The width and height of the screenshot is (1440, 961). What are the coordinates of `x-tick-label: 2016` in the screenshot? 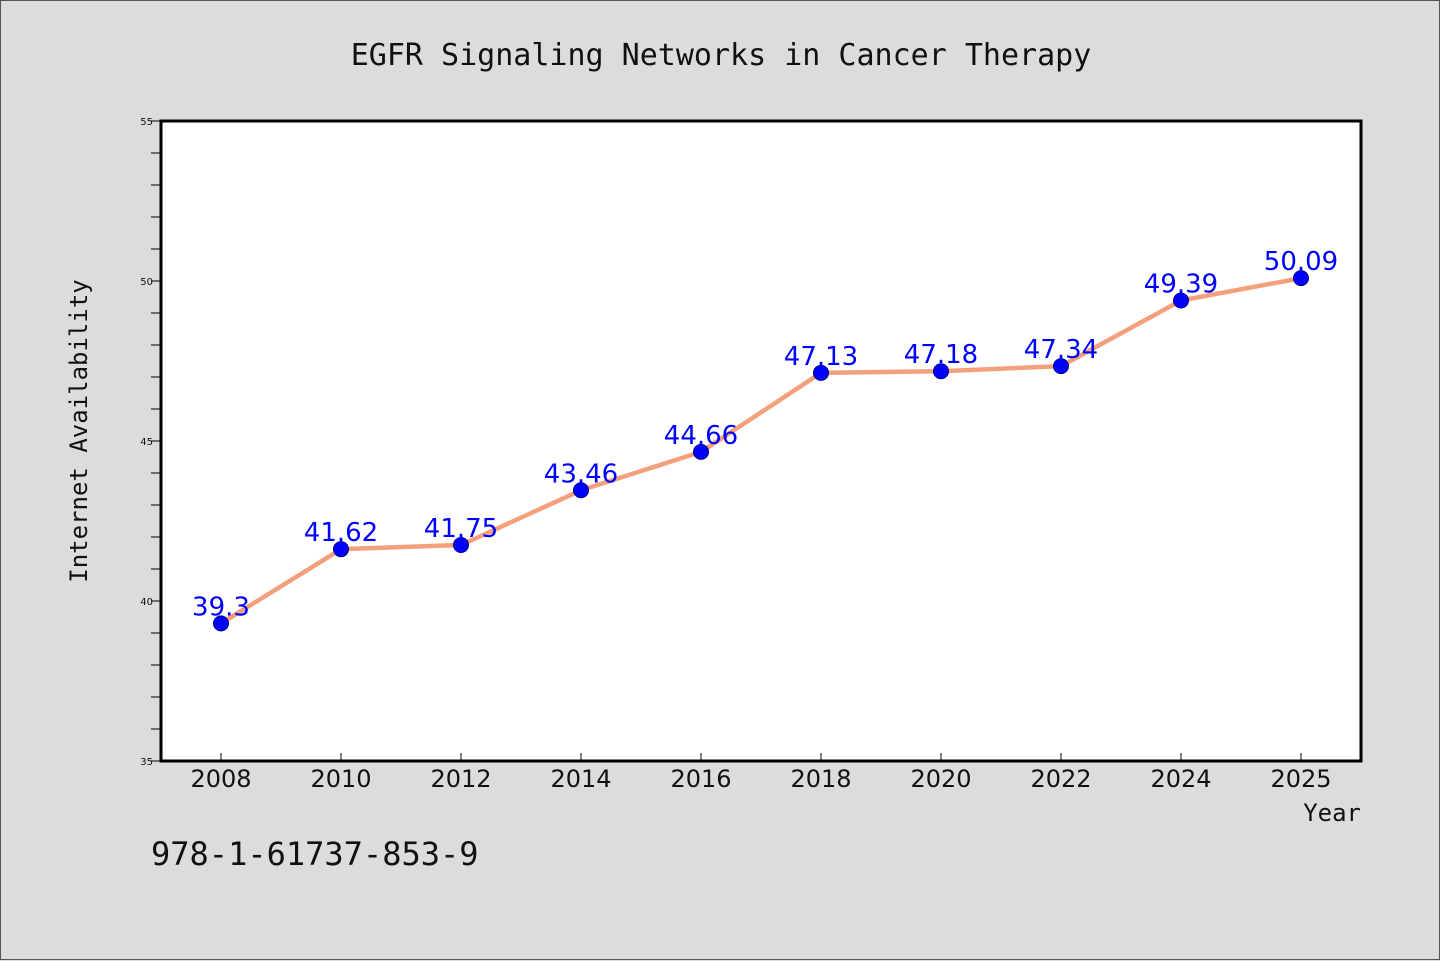 It's located at (700, 779).